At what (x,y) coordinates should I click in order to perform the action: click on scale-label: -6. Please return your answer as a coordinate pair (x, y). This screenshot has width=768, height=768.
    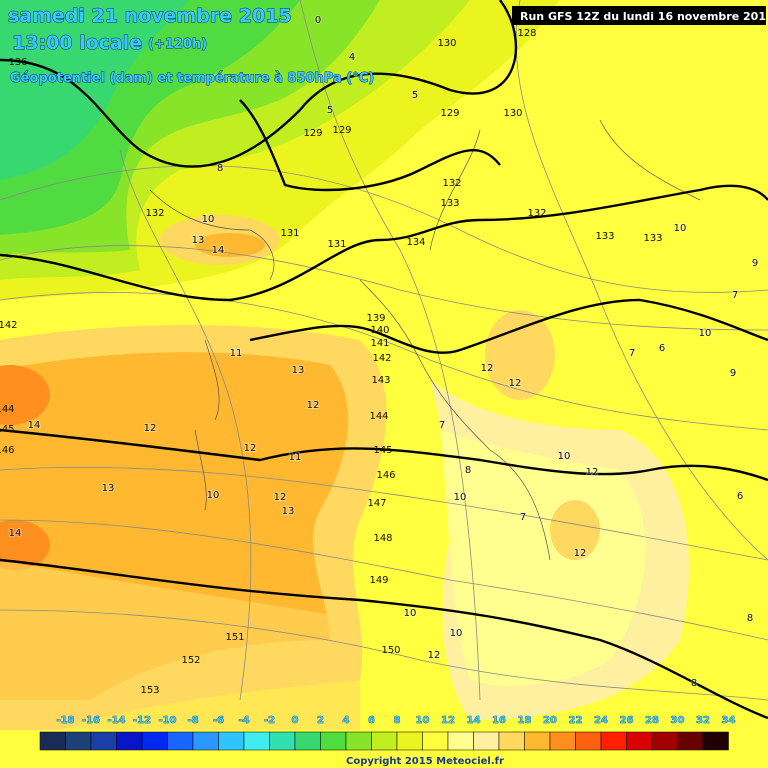
    Looking at the image, I should click on (218, 720).